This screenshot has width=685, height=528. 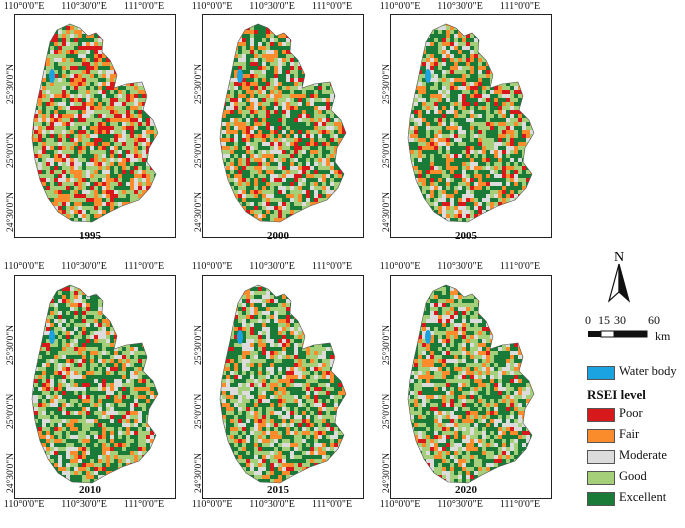 What do you see at coordinates (601, 436) in the screenshot?
I see `legend-swatch-fair` at bounding box center [601, 436].